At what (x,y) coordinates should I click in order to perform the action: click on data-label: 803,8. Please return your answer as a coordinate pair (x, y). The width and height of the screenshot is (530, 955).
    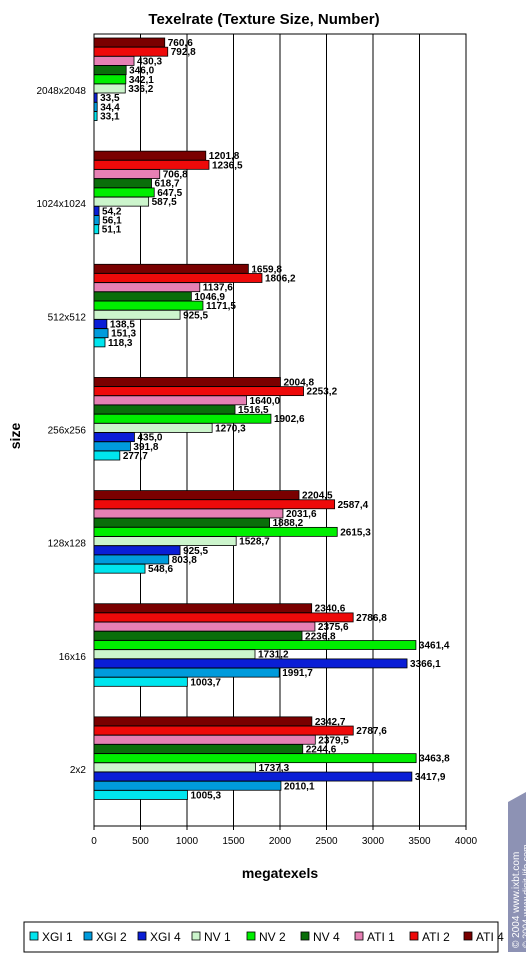
    Looking at the image, I should click on (184, 560).